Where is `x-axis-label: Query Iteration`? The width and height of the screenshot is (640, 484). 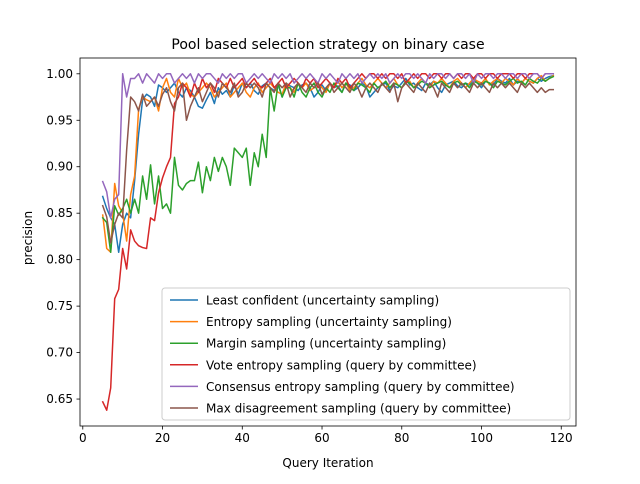 x-axis-label: Query Iteration is located at coordinates (327, 463).